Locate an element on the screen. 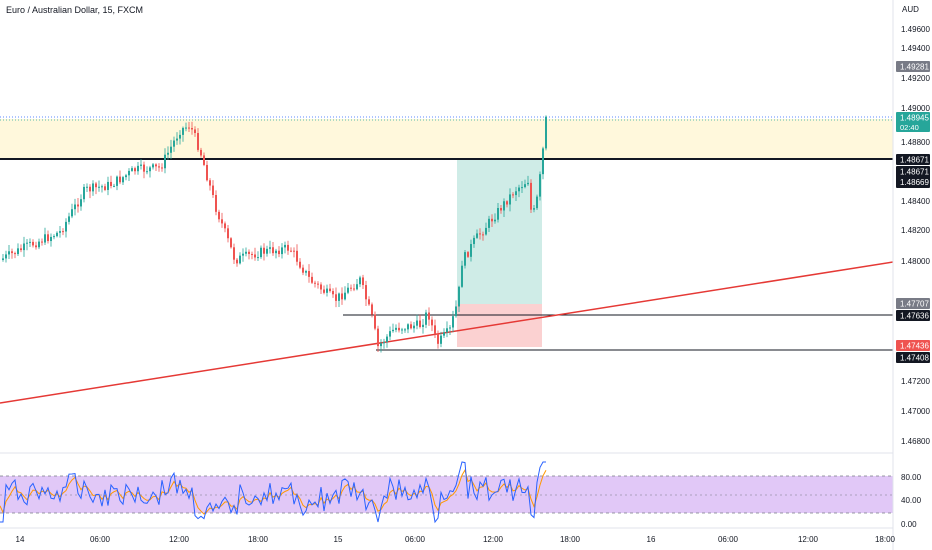 The width and height of the screenshot is (932, 550). stop-top-tag: 1.47707 is located at coordinates (914, 304).